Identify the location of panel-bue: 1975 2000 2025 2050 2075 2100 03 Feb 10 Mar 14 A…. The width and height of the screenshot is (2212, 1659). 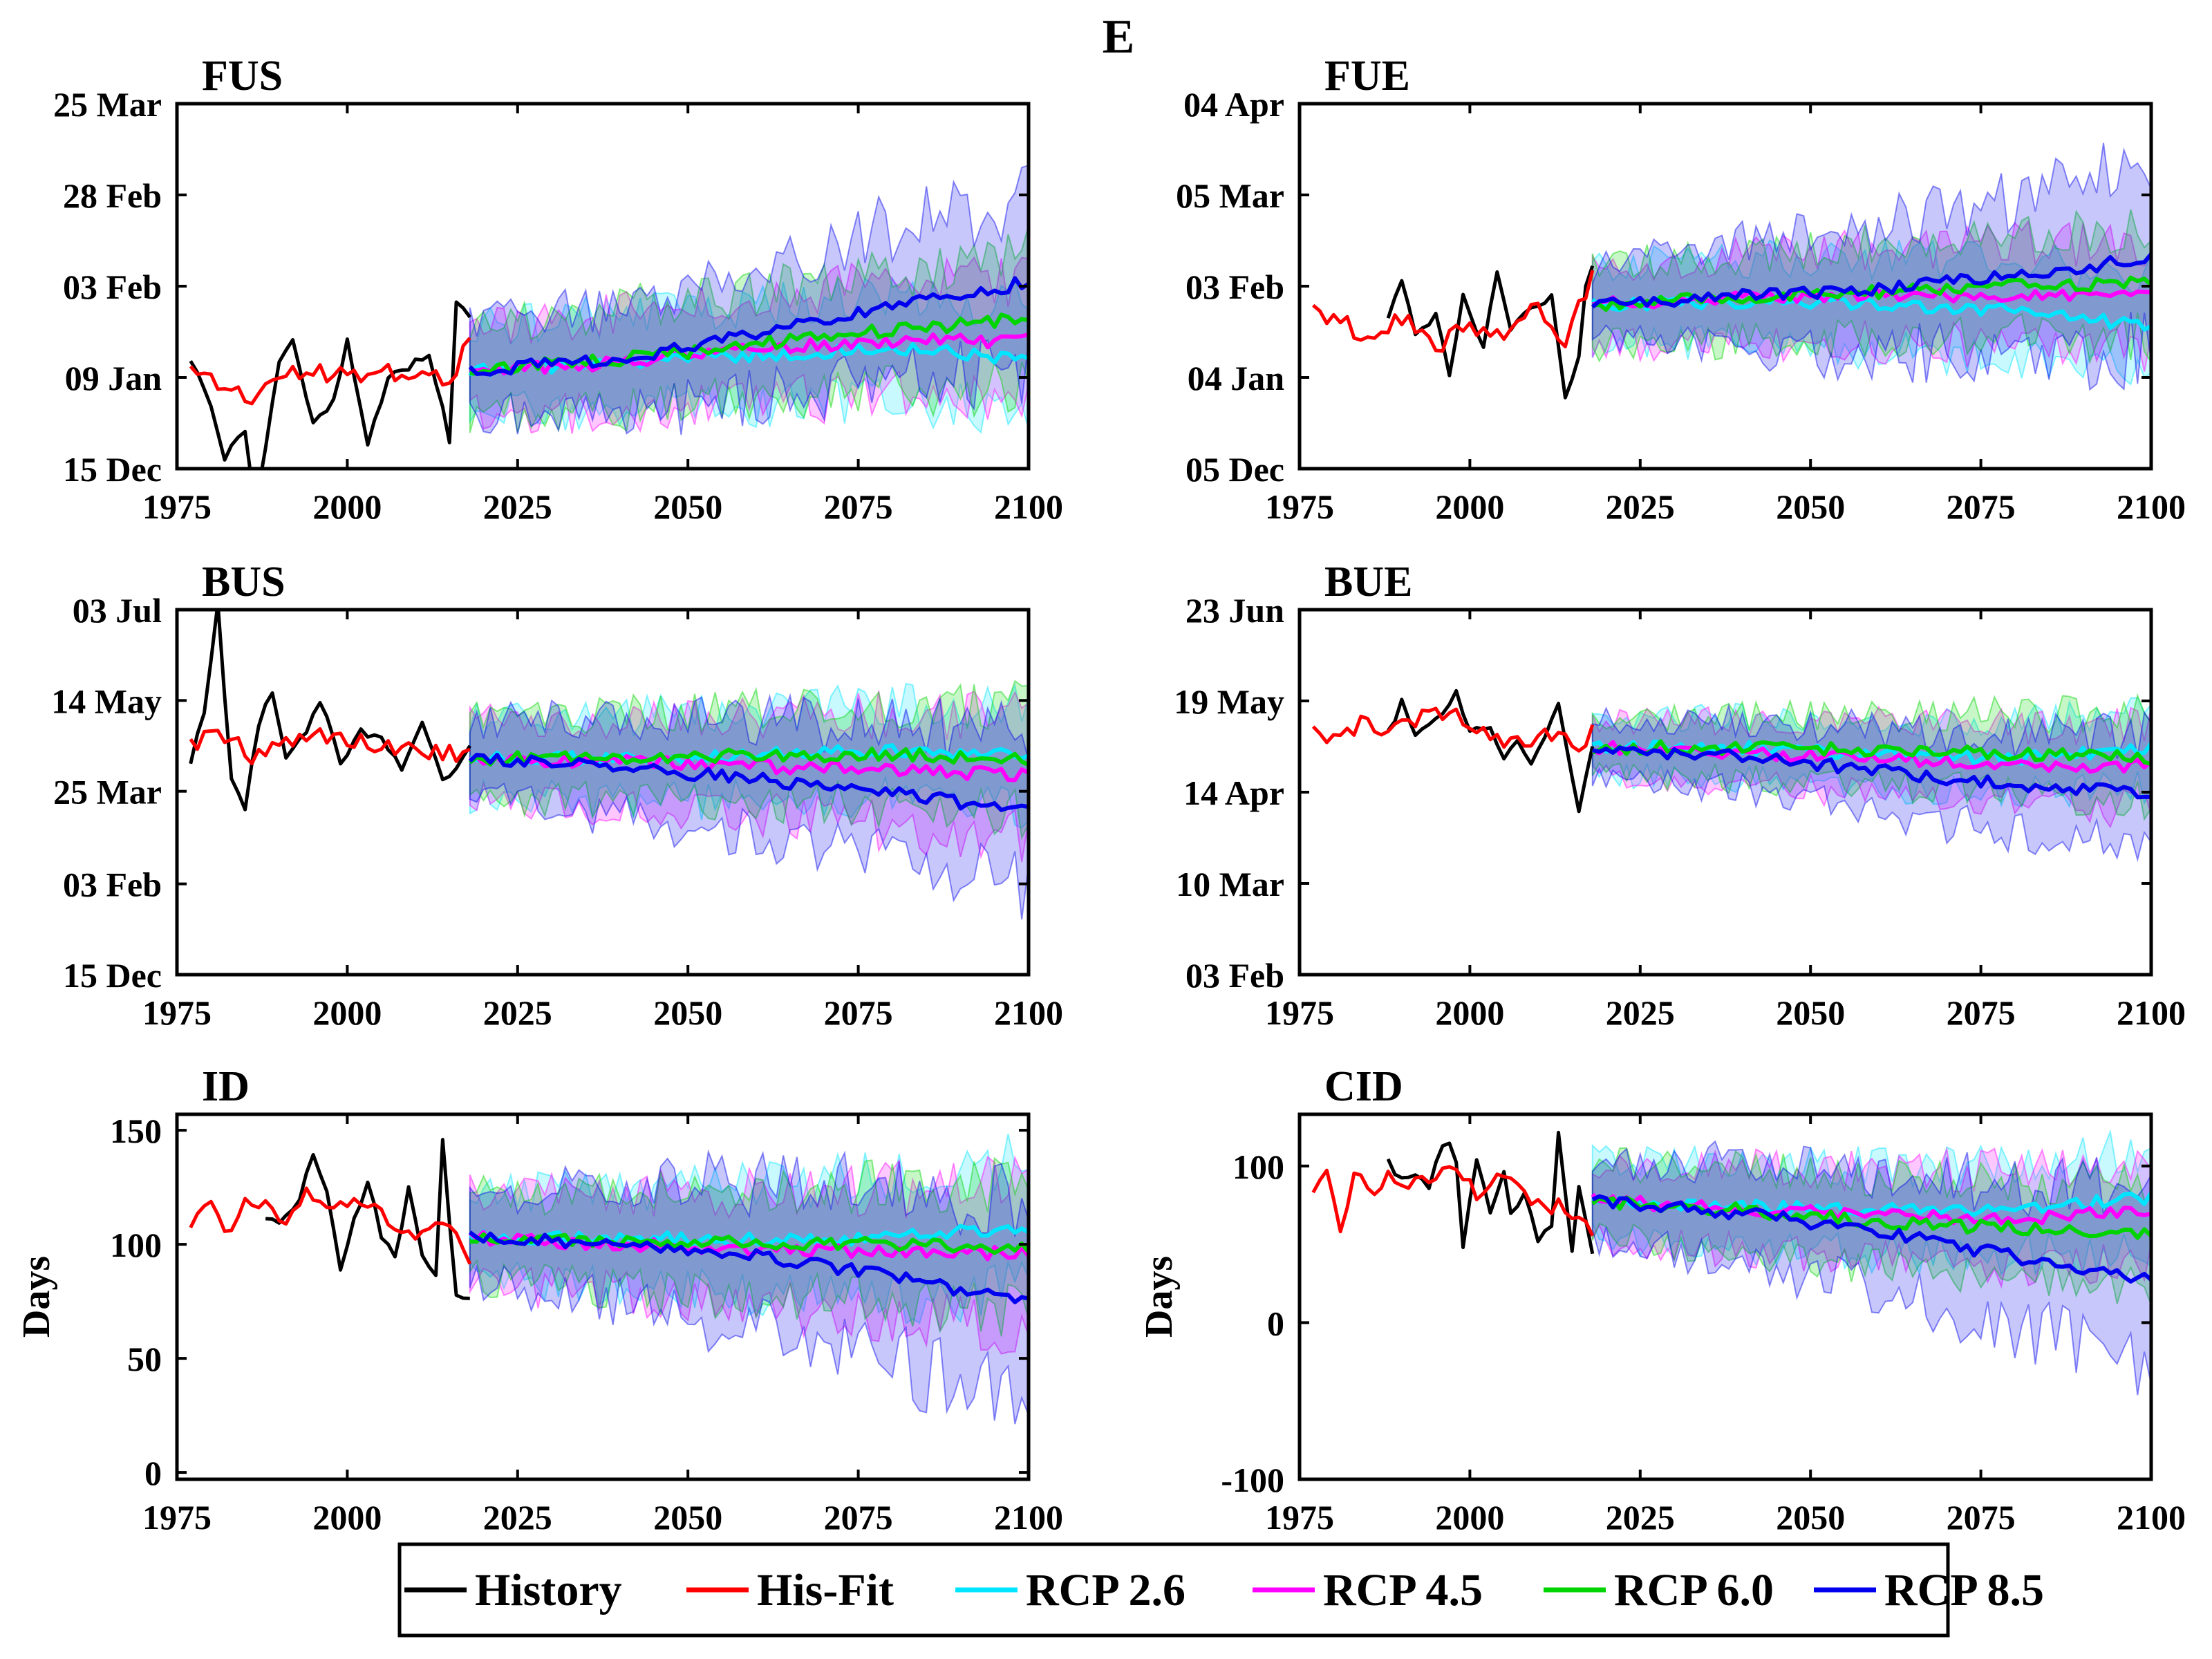
(1680, 796).